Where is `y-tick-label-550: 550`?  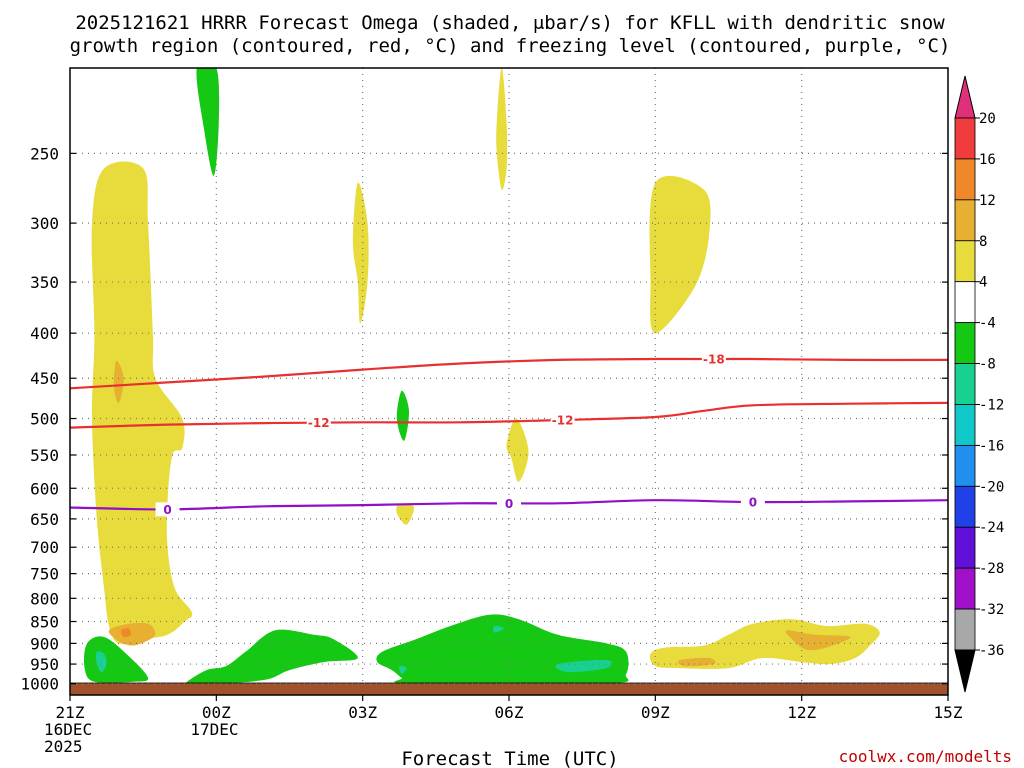 y-tick-label-550: 550 is located at coordinates (44, 455).